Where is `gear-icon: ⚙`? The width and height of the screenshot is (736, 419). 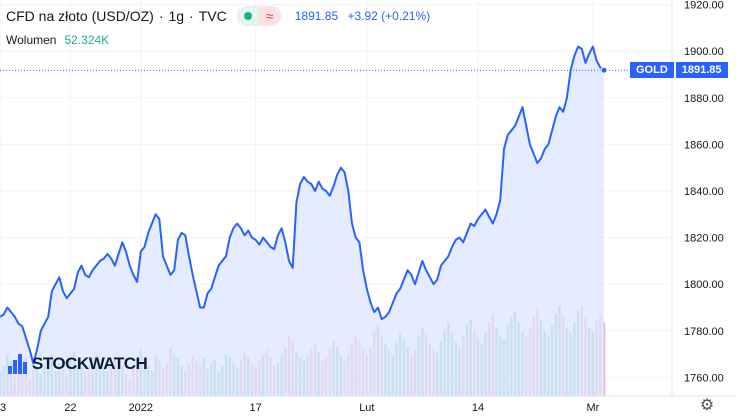 gear-icon: ⚙ is located at coordinates (707, 405).